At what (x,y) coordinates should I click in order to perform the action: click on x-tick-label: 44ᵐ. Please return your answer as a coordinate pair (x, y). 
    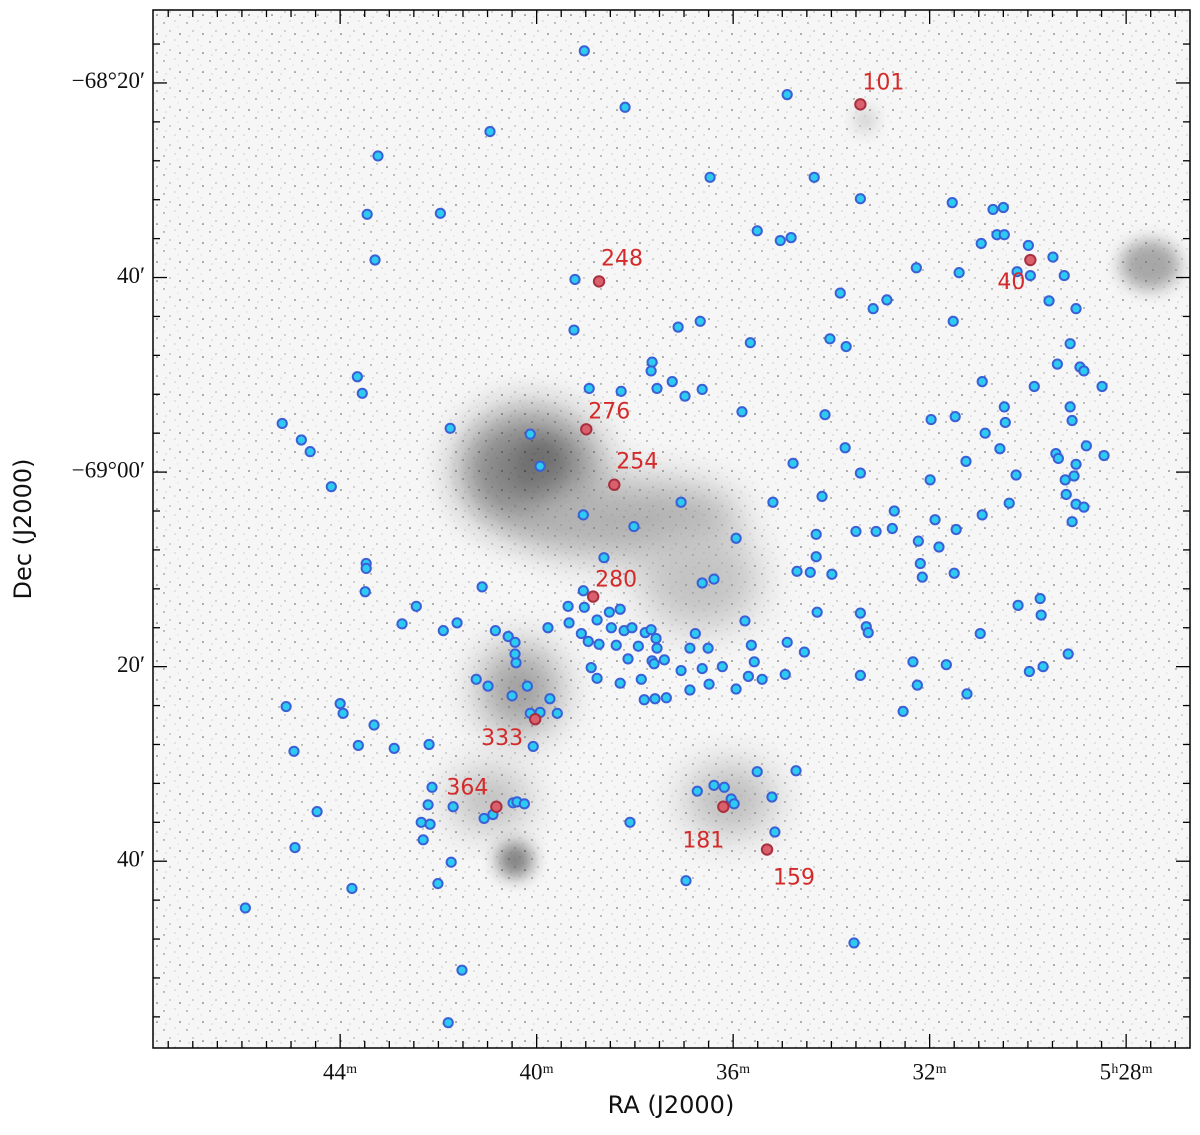
    Looking at the image, I should click on (340, 1071).